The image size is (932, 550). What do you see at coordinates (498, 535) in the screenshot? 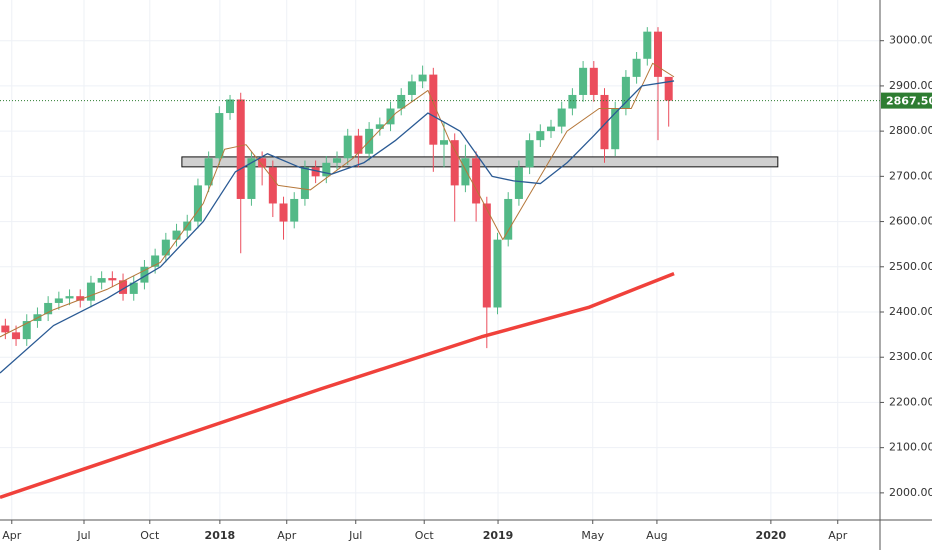
I see `x-tick-label: 2019` at bounding box center [498, 535].